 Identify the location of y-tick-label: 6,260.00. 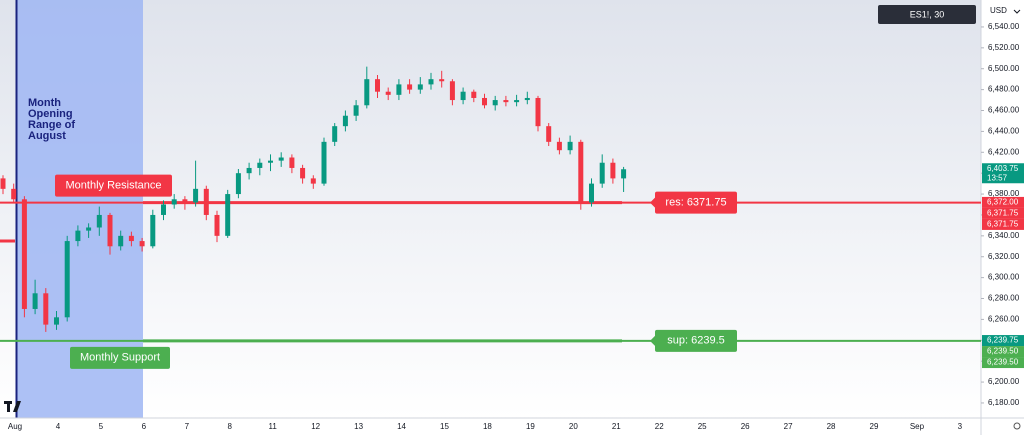
(1004, 319).